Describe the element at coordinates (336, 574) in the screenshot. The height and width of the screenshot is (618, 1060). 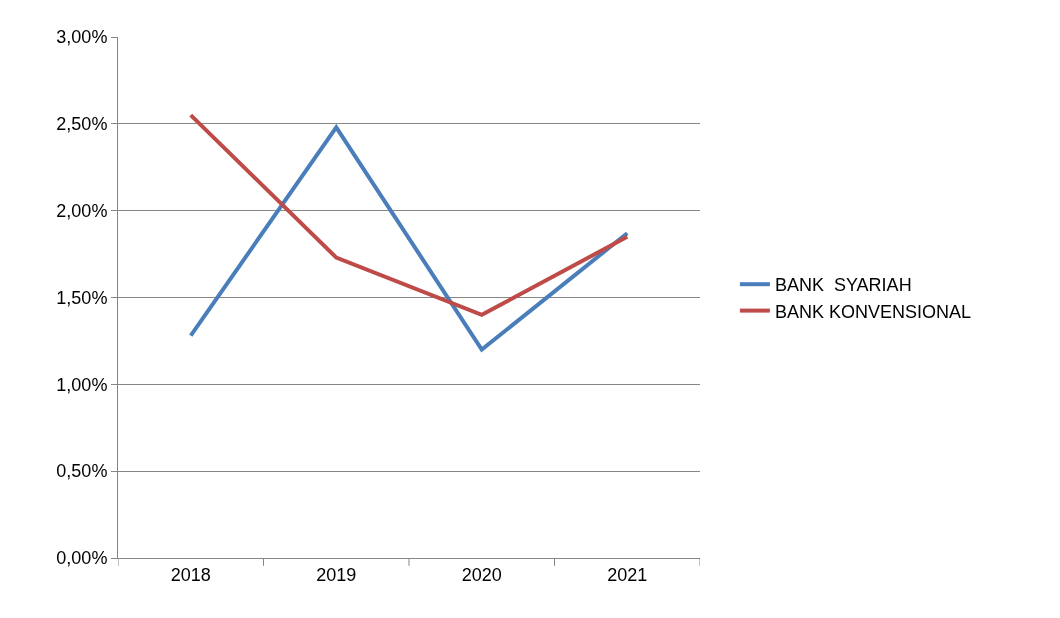
I see `x-tick-label: 2019` at that location.